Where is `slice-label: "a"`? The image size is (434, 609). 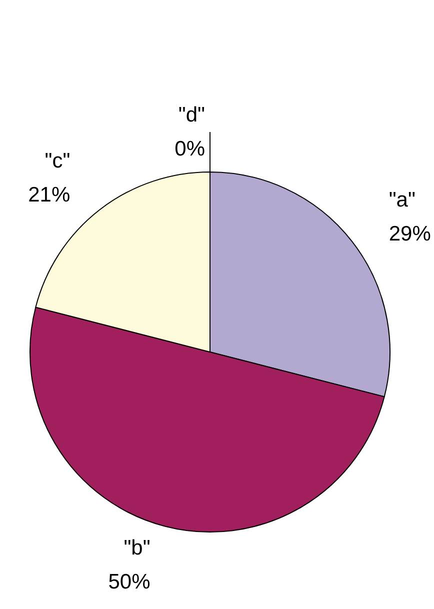 slice-label: "a" is located at coordinates (402, 200).